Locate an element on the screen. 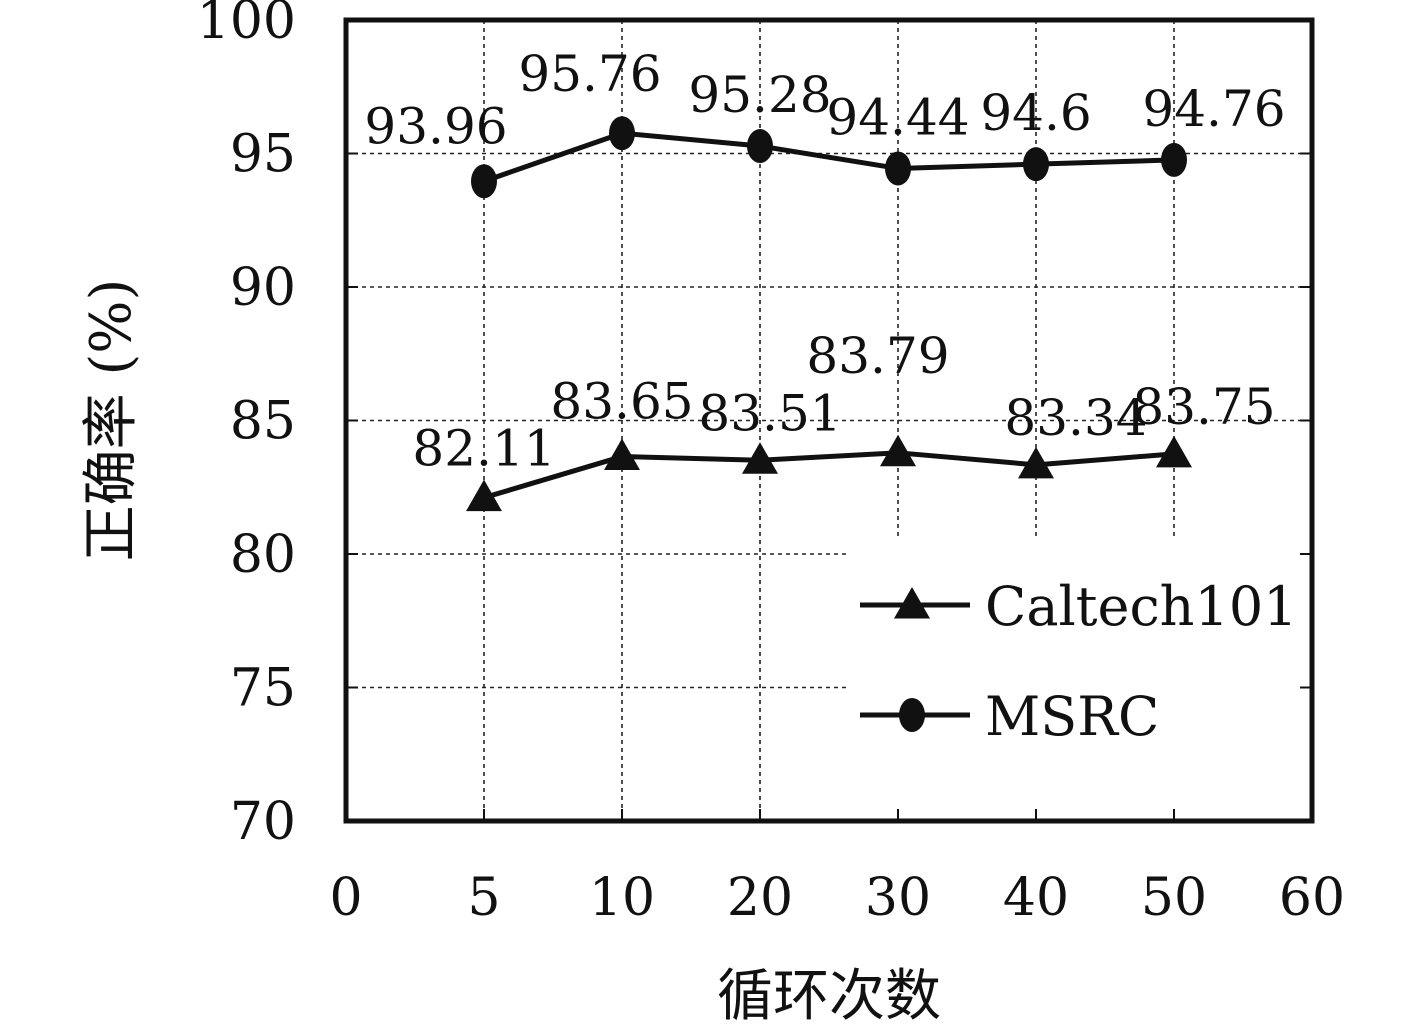 The height and width of the screenshot is (1032, 1417). legend-label-caltech101: Caltech101 is located at coordinates (1141, 606).